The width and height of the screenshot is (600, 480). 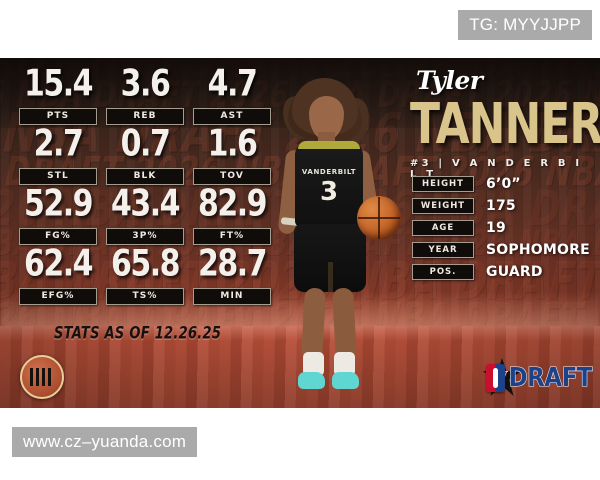 What do you see at coordinates (58, 236) in the screenshot?
I see `stat-label: FG%` at bounding box center [58, 236].